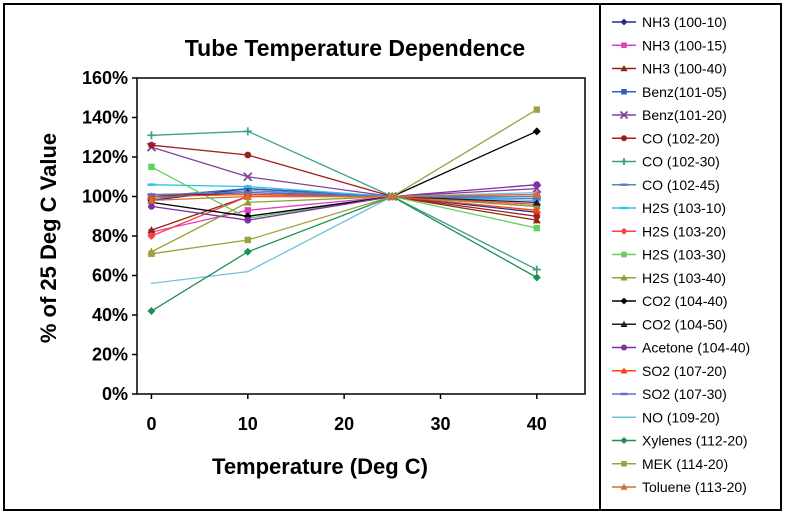  Describe the element at coordinates (694, 487) in the screenshot. I see `legend-label: Toluene (113-20)` at that location.